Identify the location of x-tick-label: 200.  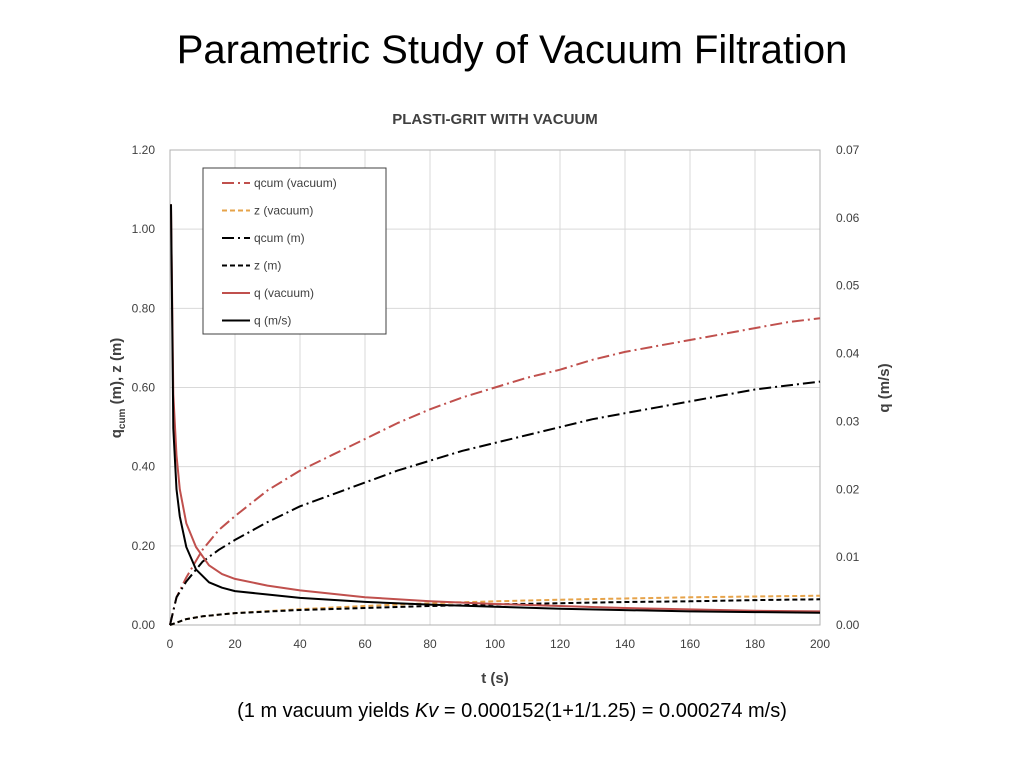
(820, 644).